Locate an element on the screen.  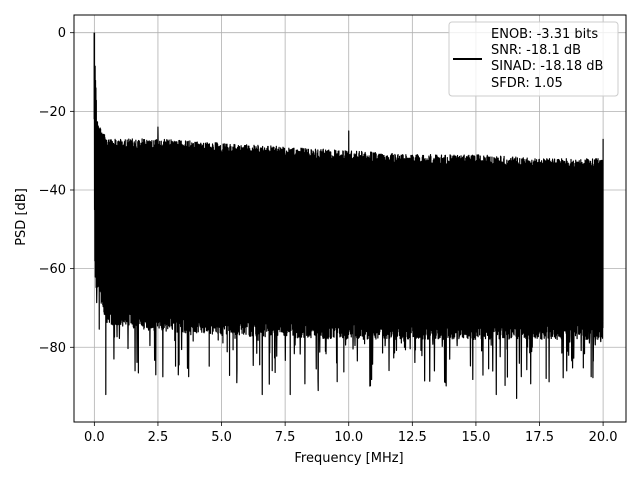
x-tick-label: 20.0 is located at coordinates (603, 437).